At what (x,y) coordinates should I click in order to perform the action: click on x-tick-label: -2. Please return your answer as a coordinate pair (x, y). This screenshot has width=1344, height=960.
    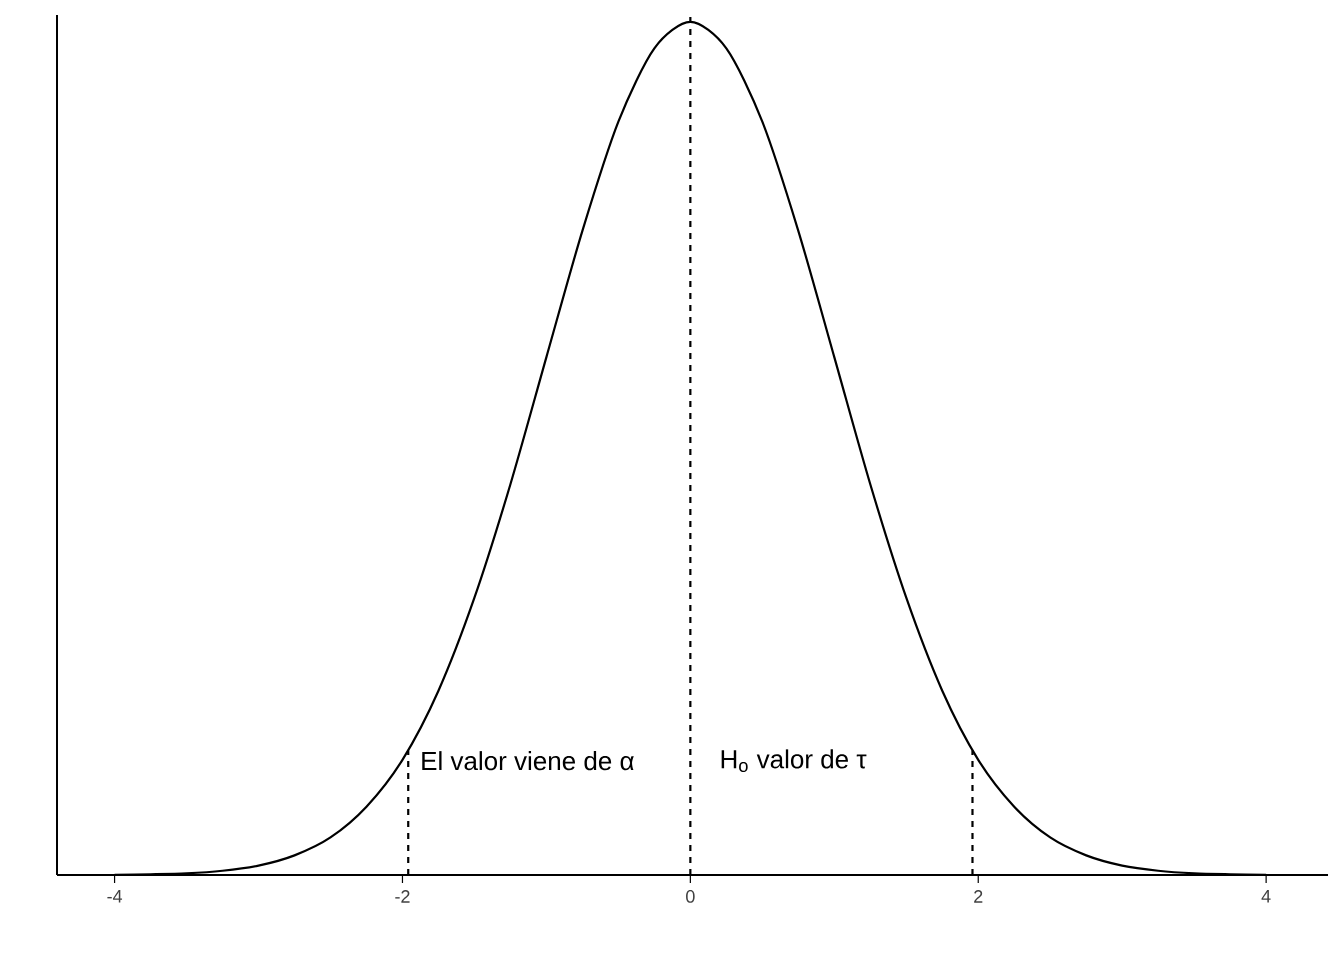
    Looking at the image, I should click on (402, 896).